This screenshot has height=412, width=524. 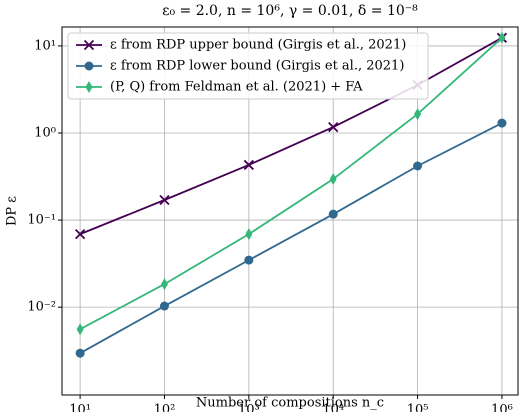 I want to click on legend-box, so click(x=248, y=66).